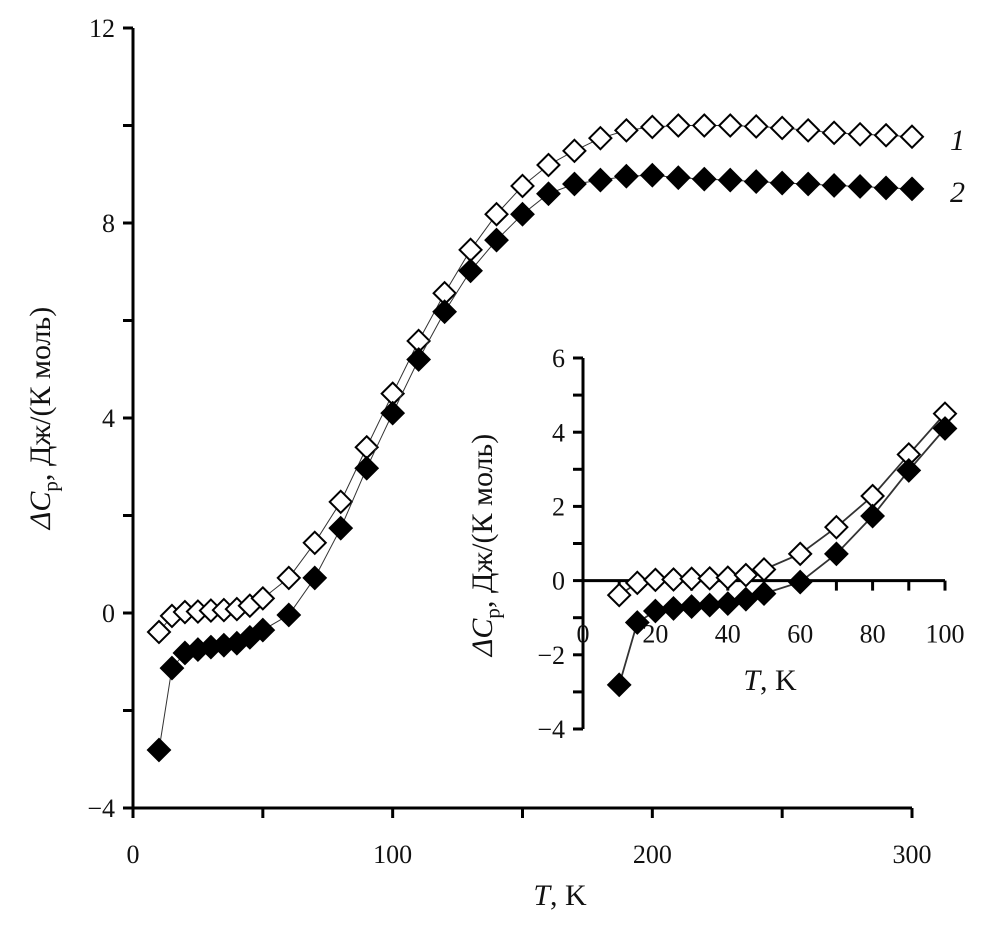  I want to click on main-y-tick-label: 4, so click(108, 418).